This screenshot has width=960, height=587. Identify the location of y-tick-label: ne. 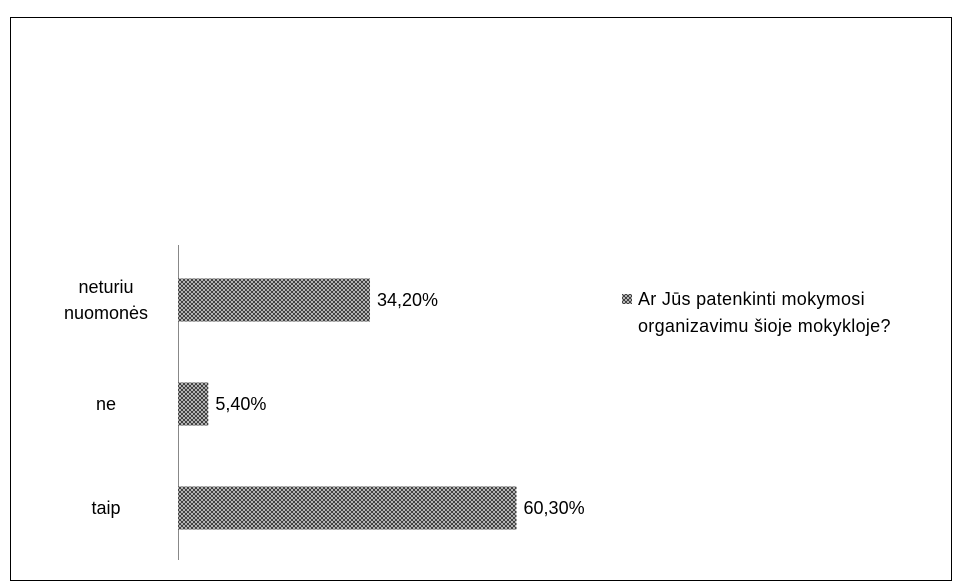
(106, 404).